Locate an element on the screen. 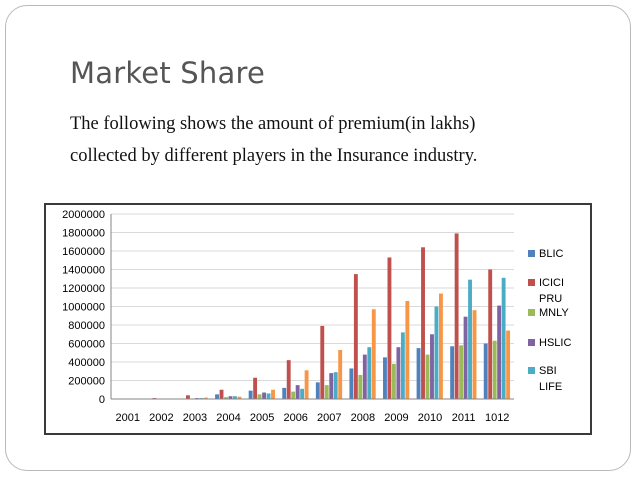  legend-label: BLIC is located at coordinates (551, 254).